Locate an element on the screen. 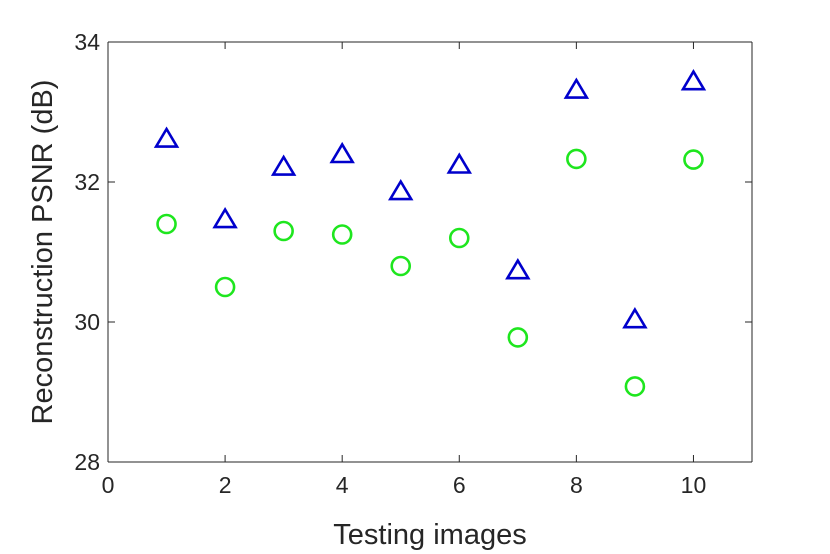 The image size is (830, 554). y-tick-label: 34 is located at coordinates (87, 42).